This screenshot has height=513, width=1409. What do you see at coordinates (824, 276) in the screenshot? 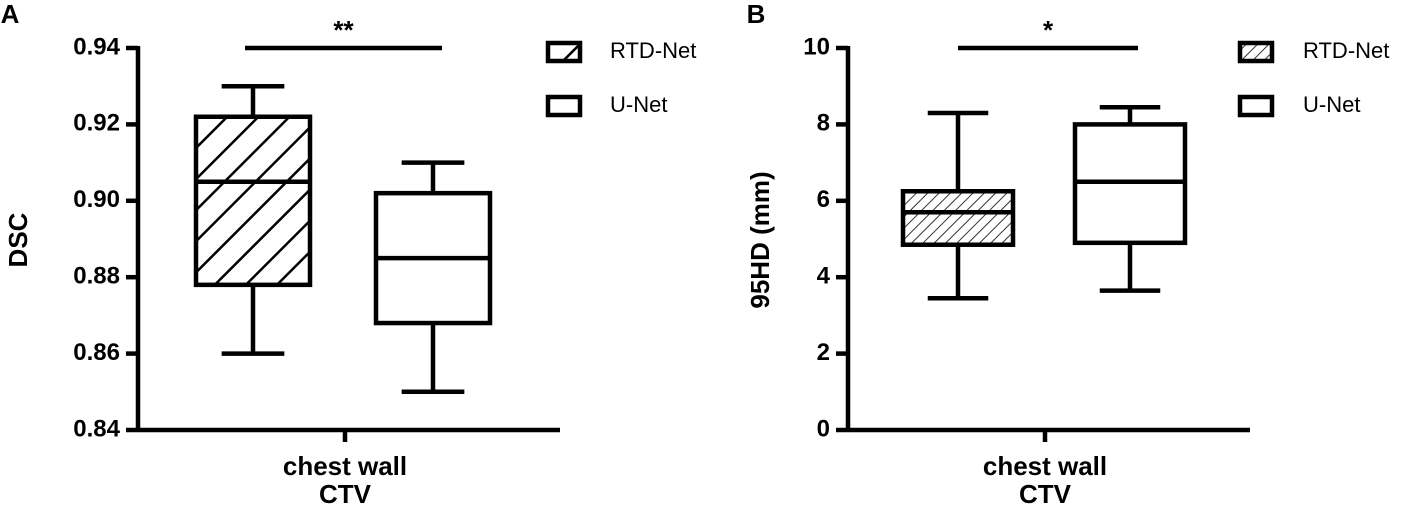
I see `y-tick-label: 4` at bounding box center [824, 276].